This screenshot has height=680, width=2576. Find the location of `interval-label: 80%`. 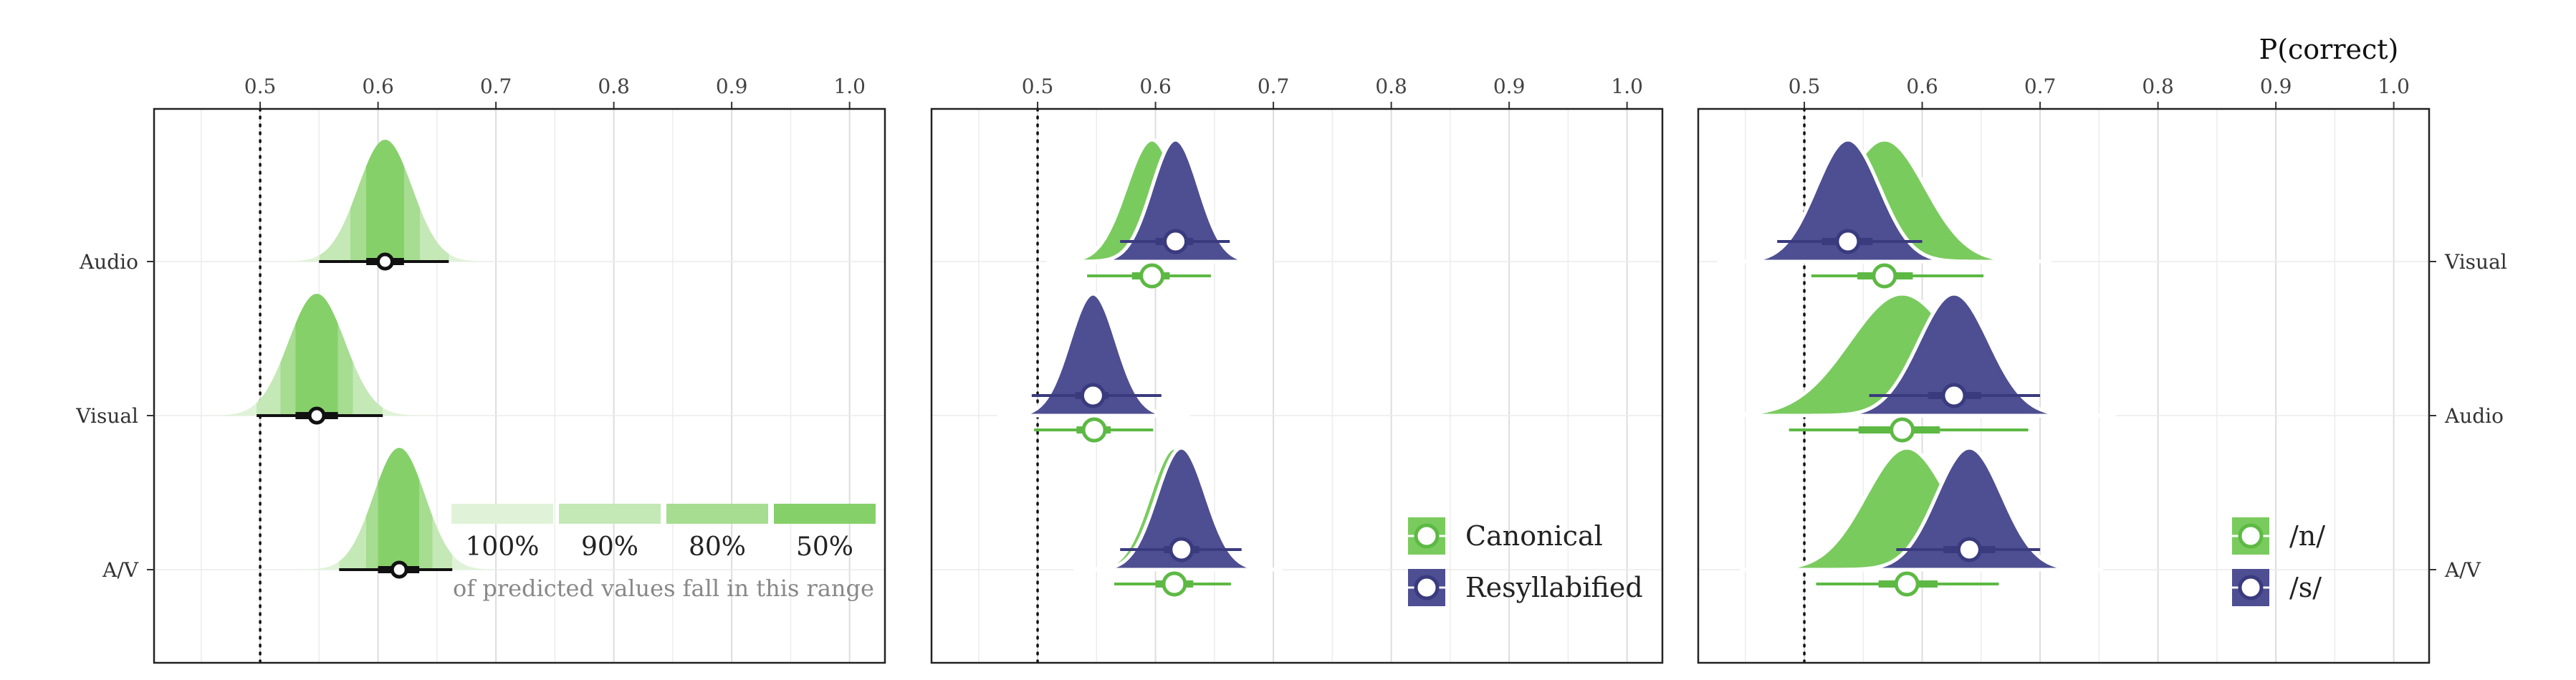

interval-label: 80% is located at coordinates (718, 547).